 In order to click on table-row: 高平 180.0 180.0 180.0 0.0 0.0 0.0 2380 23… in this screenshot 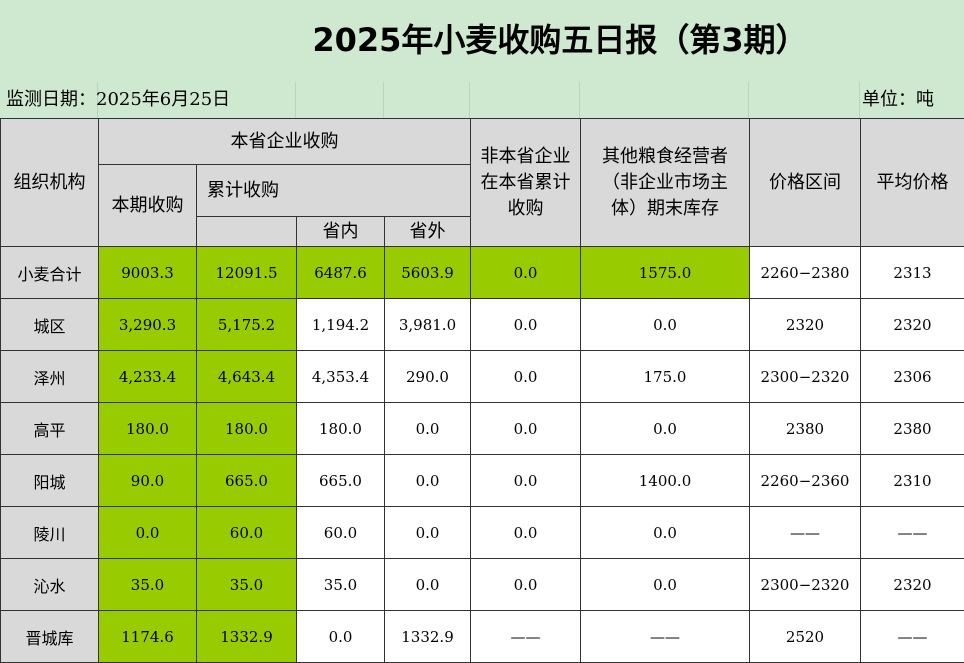, I will do `click(482, 429)`.